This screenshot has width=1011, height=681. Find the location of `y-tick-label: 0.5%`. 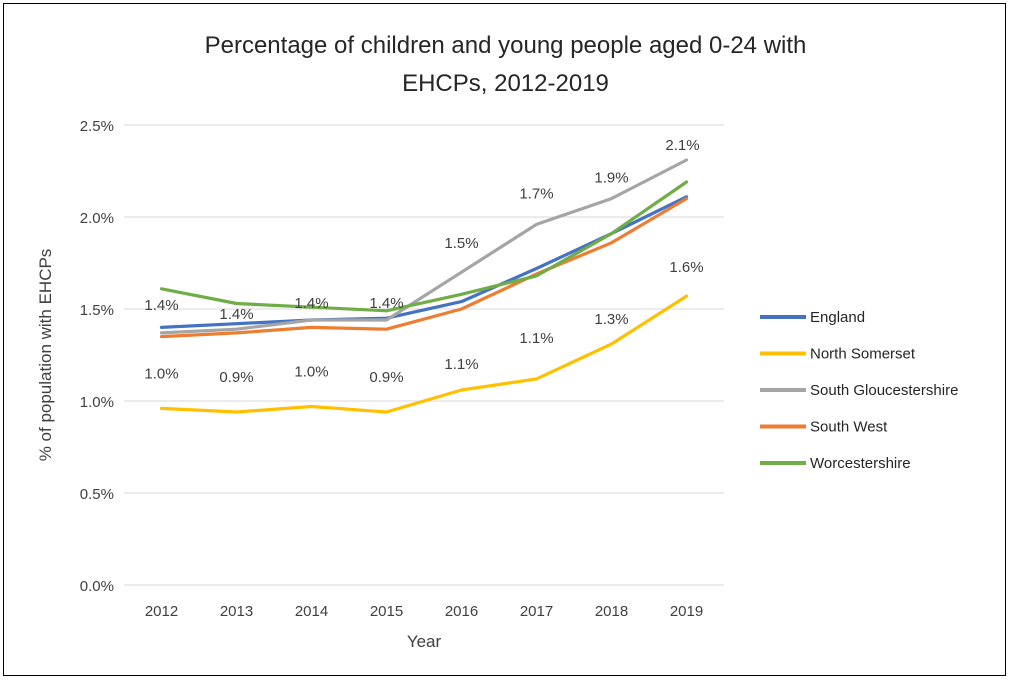

y-tick-label: 0.5% is located at coordinates (97, 494).